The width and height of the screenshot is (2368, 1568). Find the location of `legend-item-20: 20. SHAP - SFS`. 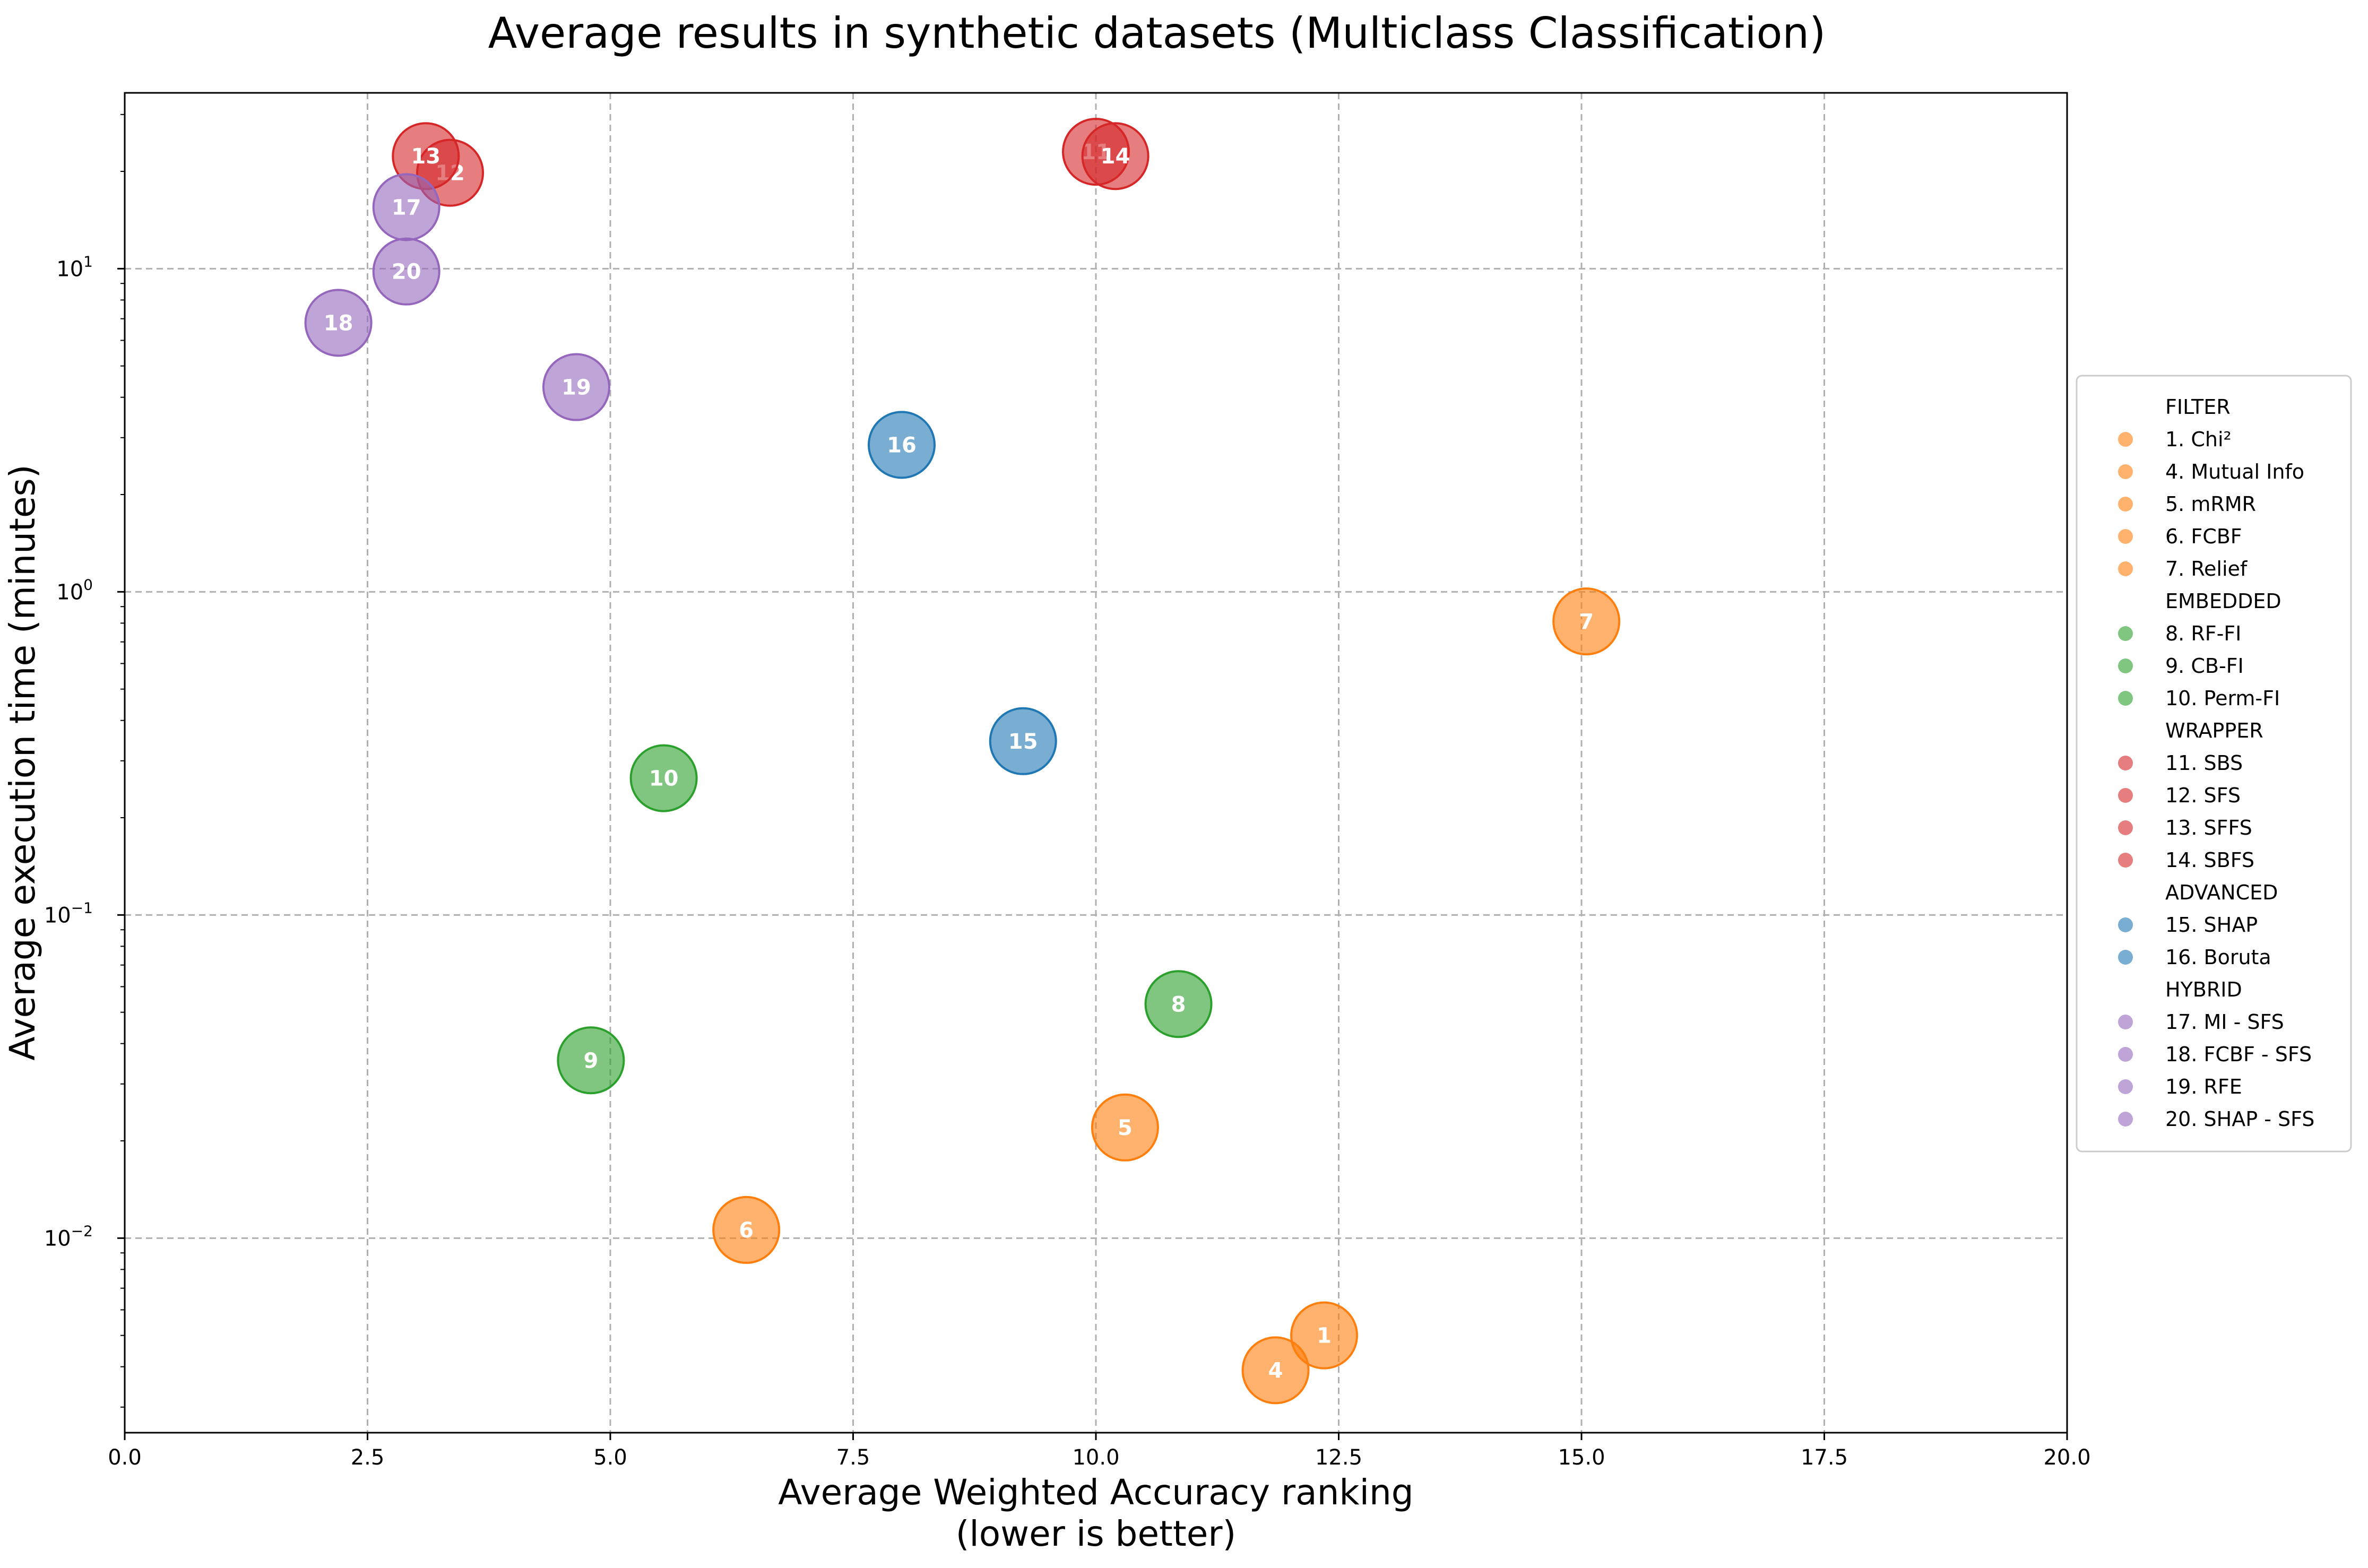

legend-item-20: 20. SHAP - SFS is located at coordinates (2239, 1119).